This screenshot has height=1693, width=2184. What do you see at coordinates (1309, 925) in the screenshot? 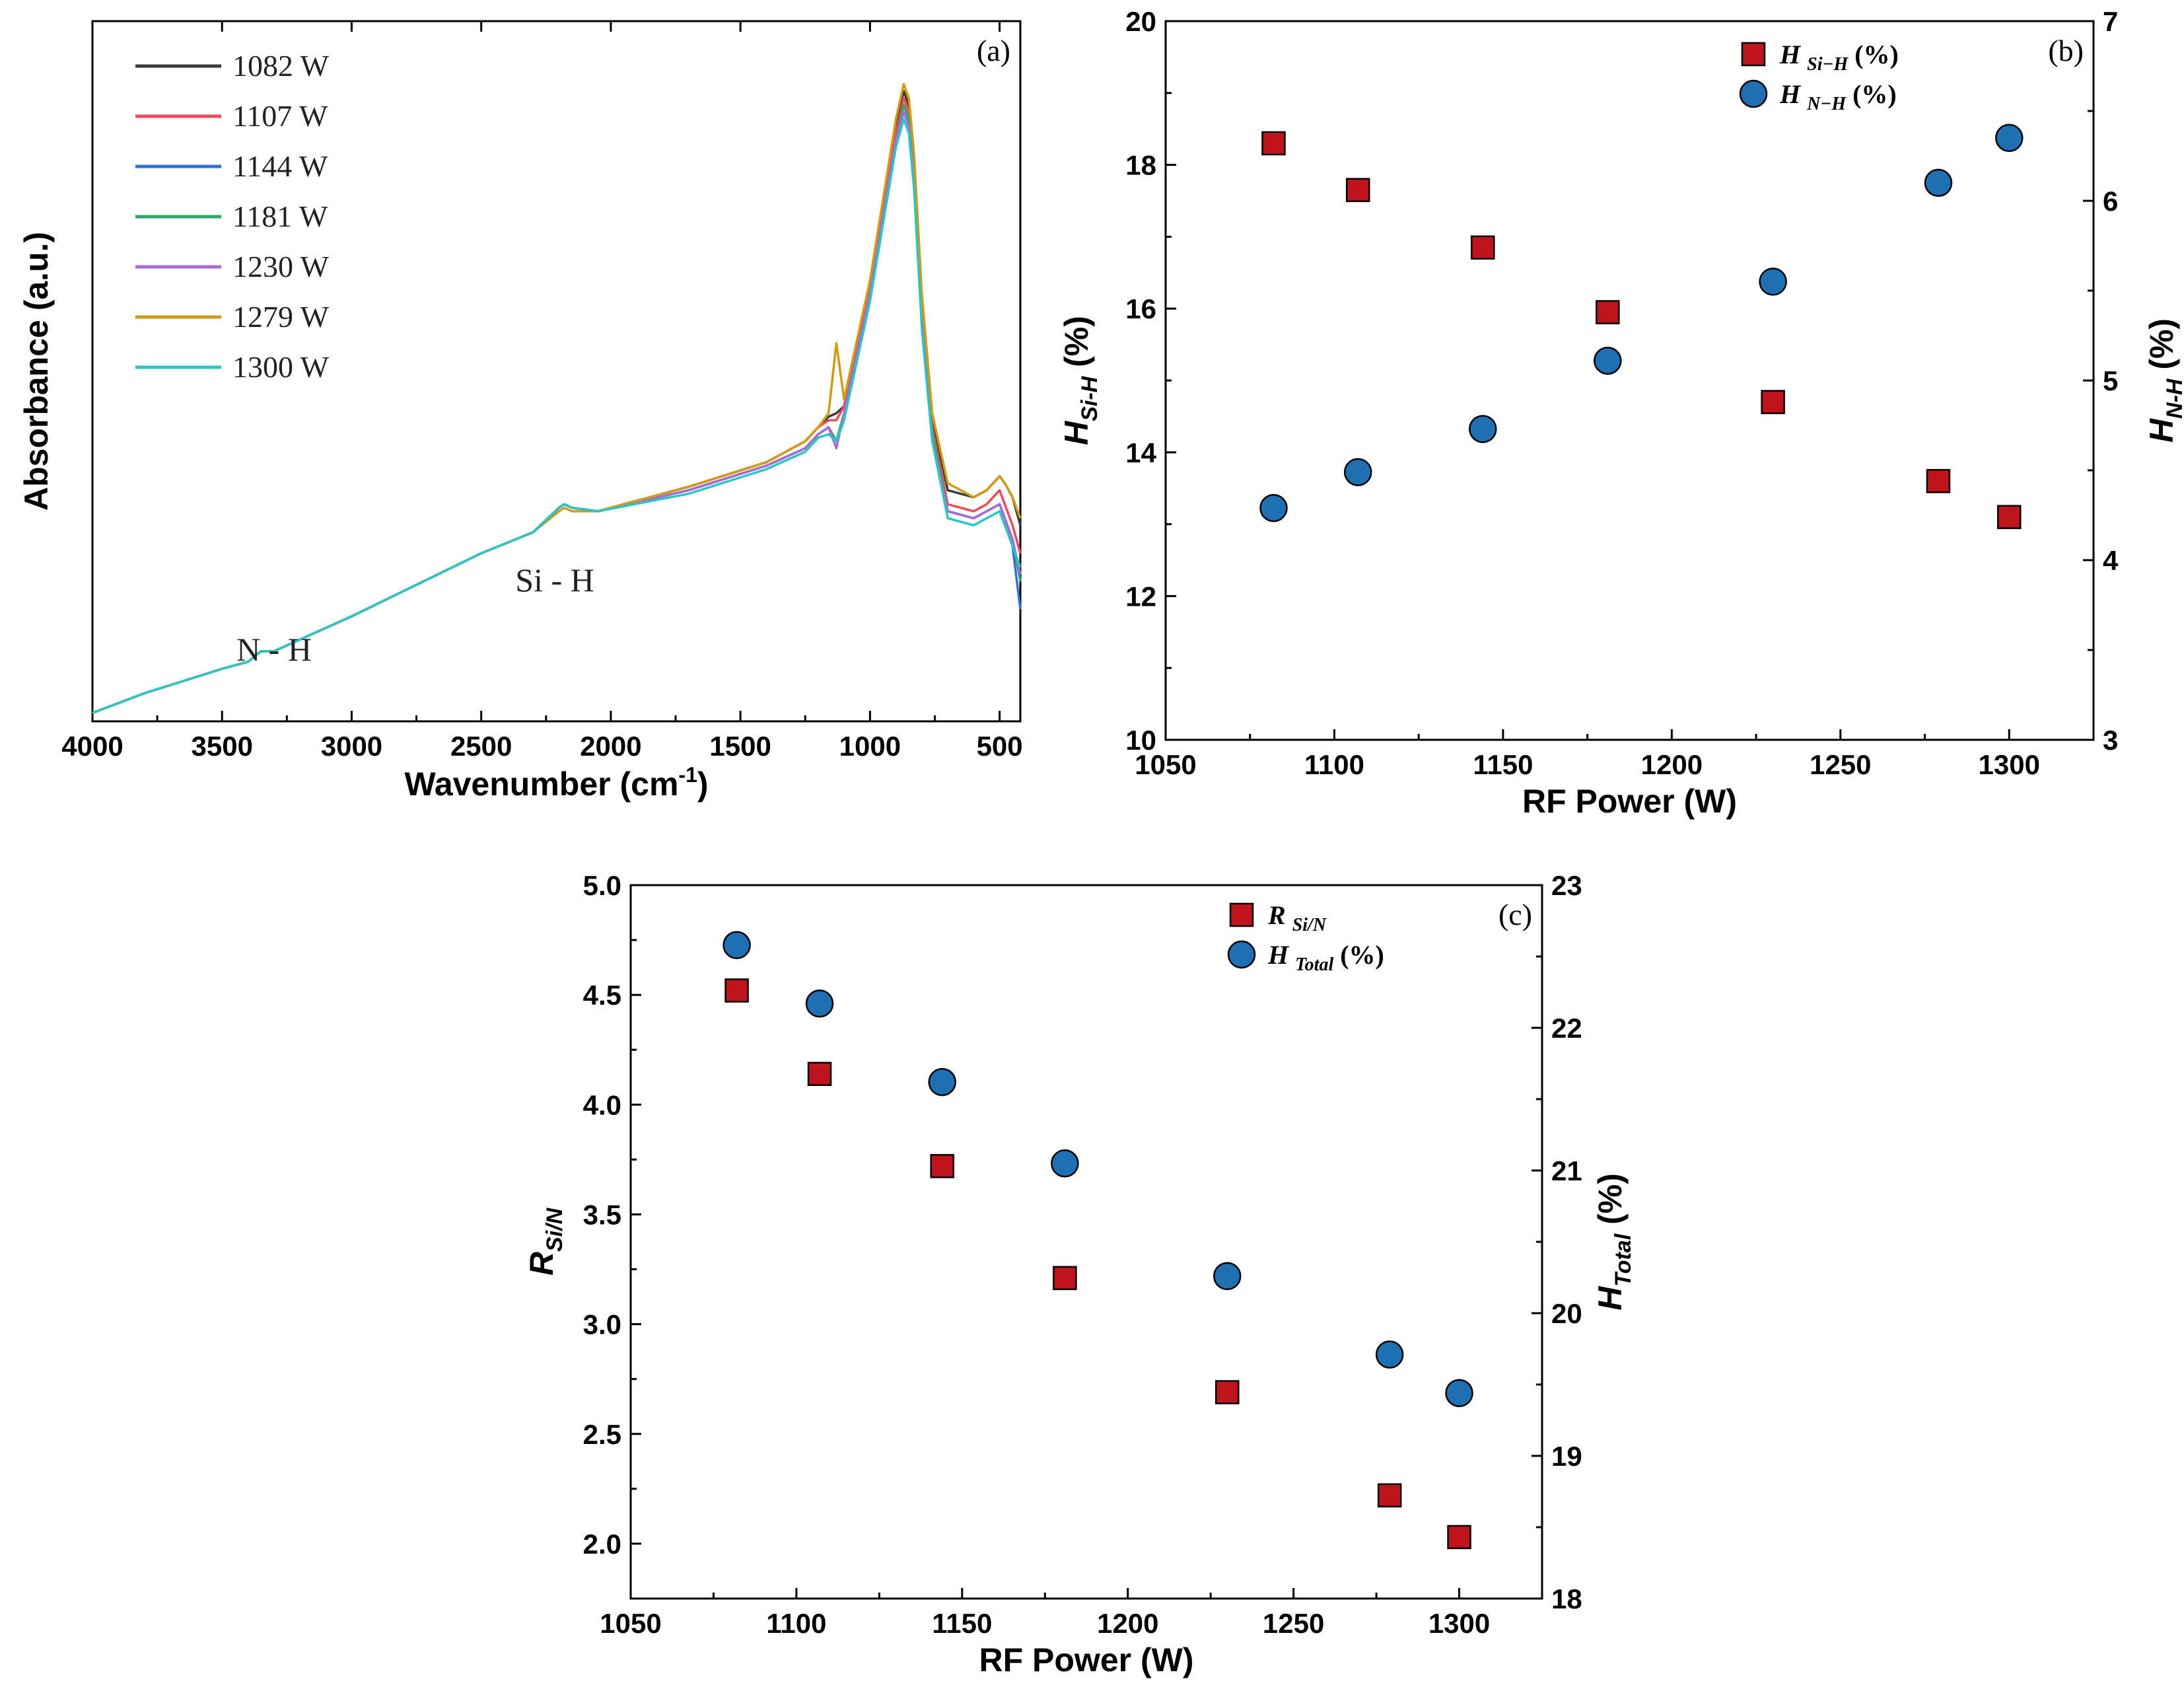
I see `panel-c-legend-label-sub: Si/N` at bounding box center [1309, 925].